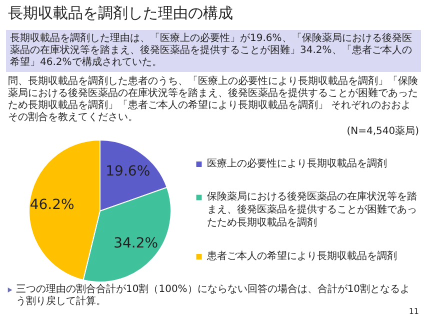 The height and width of the screenshot is (320, 427). What do you see at coordinates (52, 205) in the screenshot?
I see `data-label: 46.2%` at bounding box center [52, 205].